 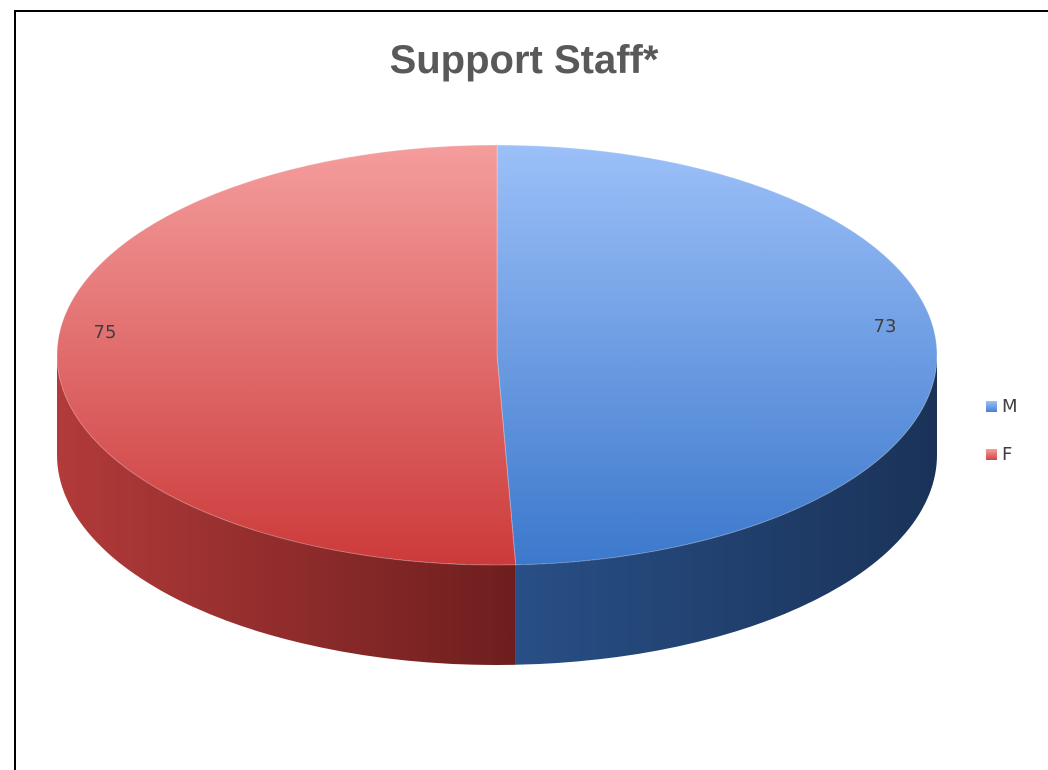 I want to click on legend-swatch-f, so click(x=991, y=454).